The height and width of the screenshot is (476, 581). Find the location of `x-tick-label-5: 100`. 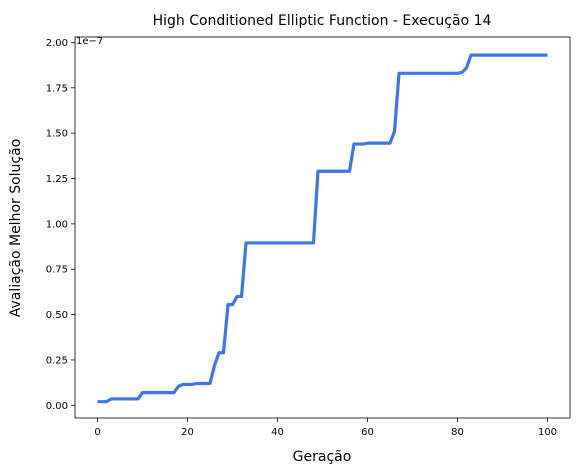

x-tick-label-5: 100 is located at coordinates (547, 432).